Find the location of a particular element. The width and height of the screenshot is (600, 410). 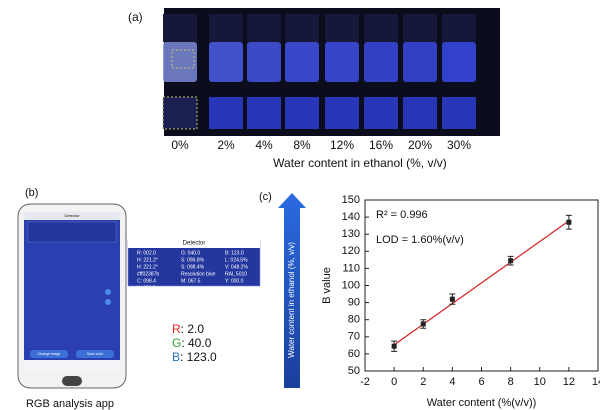

x-tick-label: 0 is located at coordinates (394, 382).